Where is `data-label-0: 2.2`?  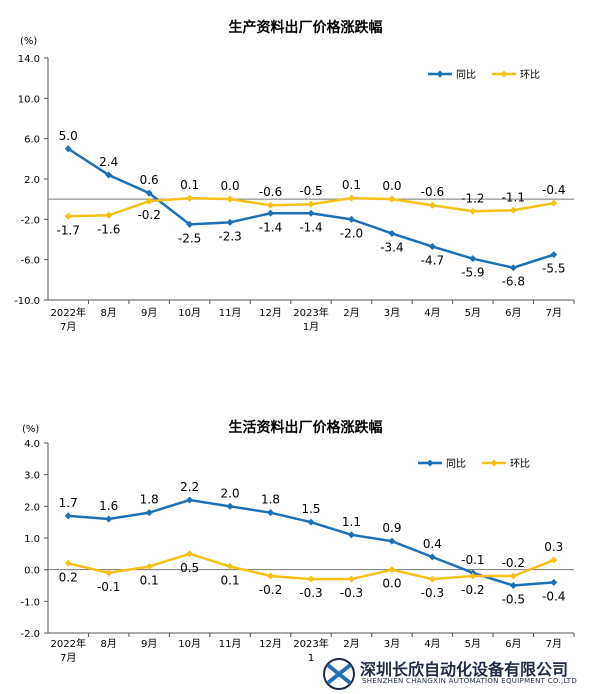
data-label-0: 2.2 is located at coordinates (189, 487).